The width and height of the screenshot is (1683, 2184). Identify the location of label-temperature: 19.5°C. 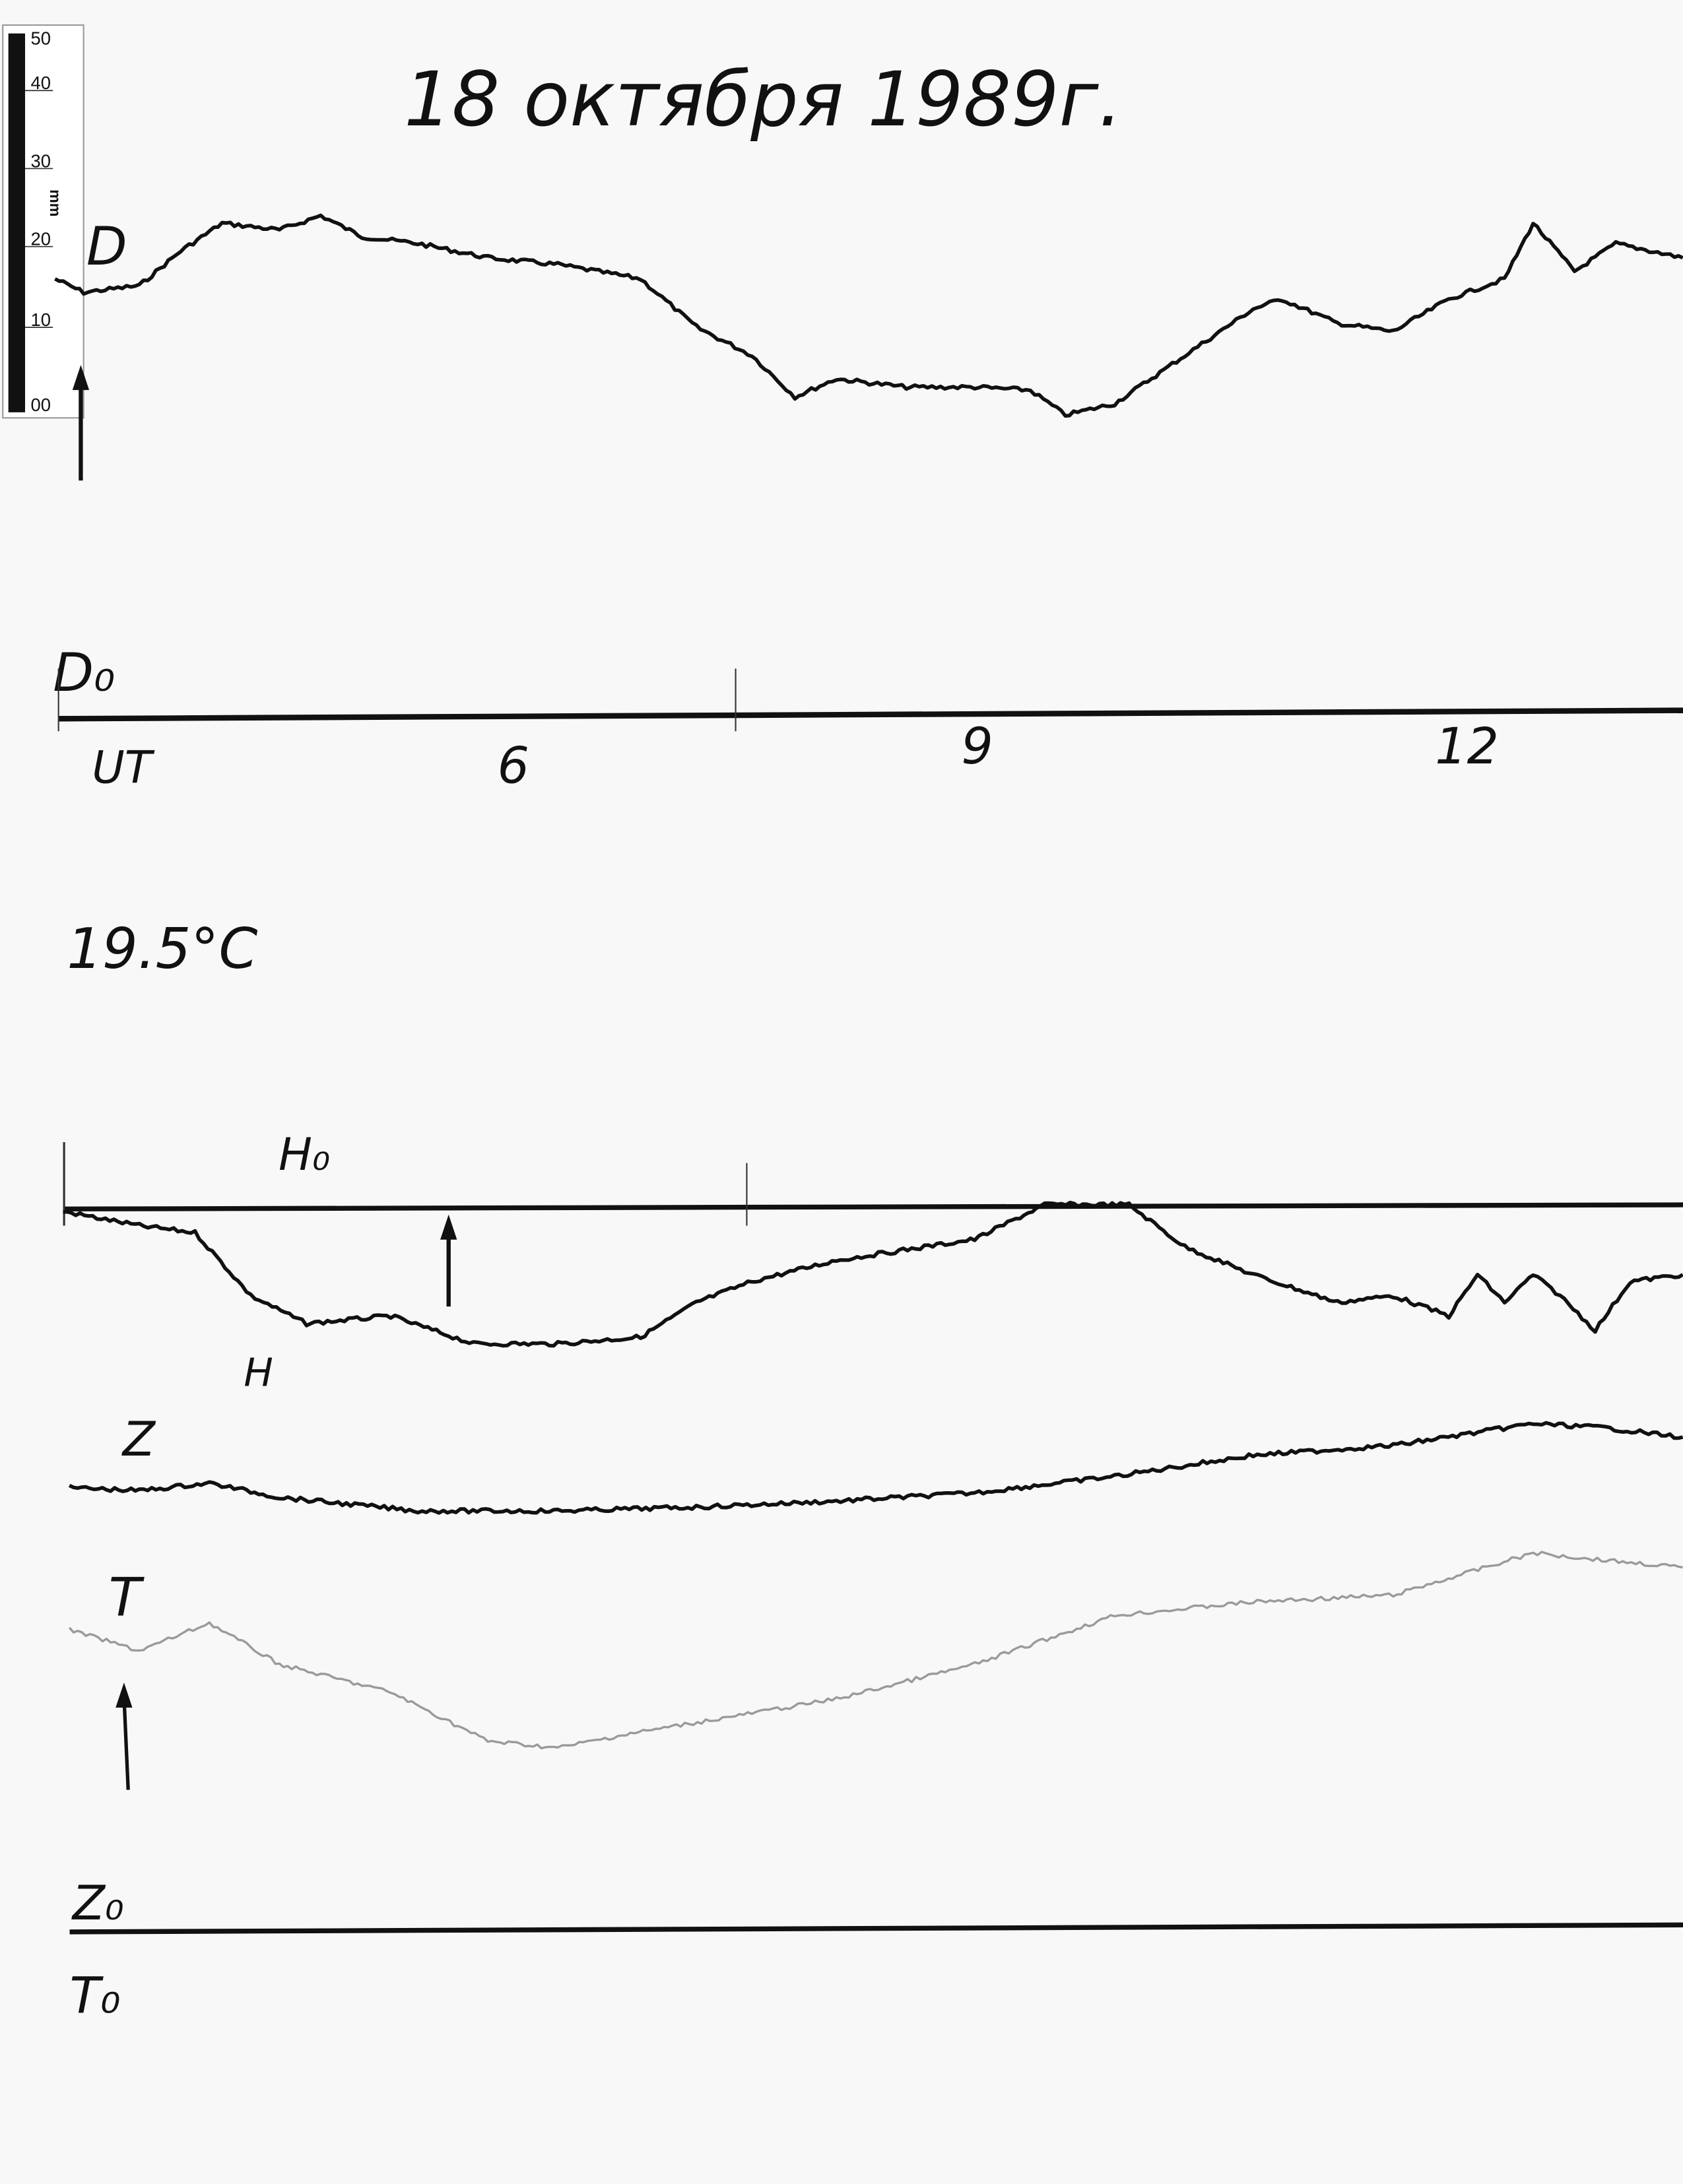
(162, 948).